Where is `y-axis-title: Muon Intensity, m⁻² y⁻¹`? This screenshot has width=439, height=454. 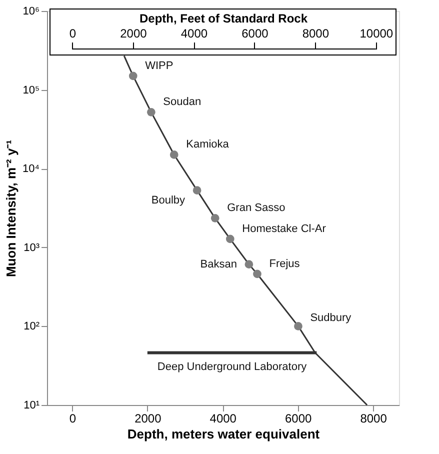 y-axis-title: Muon Intensity, m⁻² y⁻¹ is located at coordinates (11, 209).